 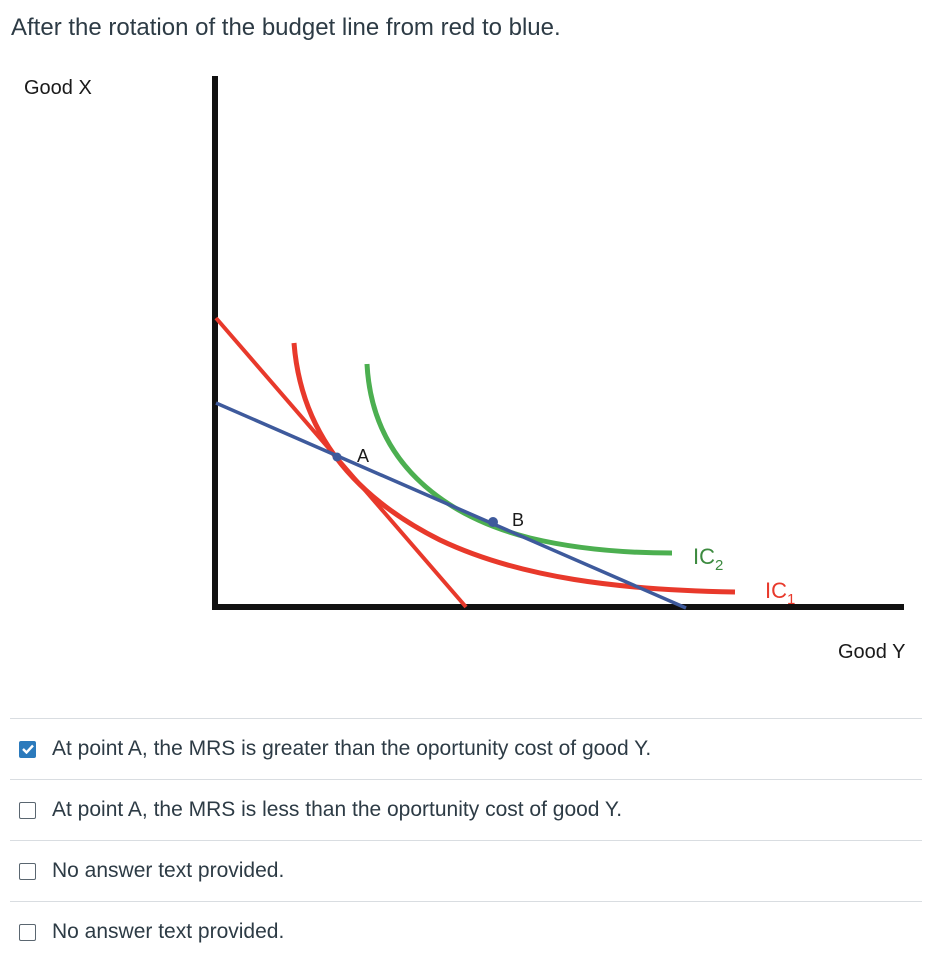 What do you see at coordinates (363, 456) in the screenshot?
I see `point-a-label: A` at bounding box center [363, 456].